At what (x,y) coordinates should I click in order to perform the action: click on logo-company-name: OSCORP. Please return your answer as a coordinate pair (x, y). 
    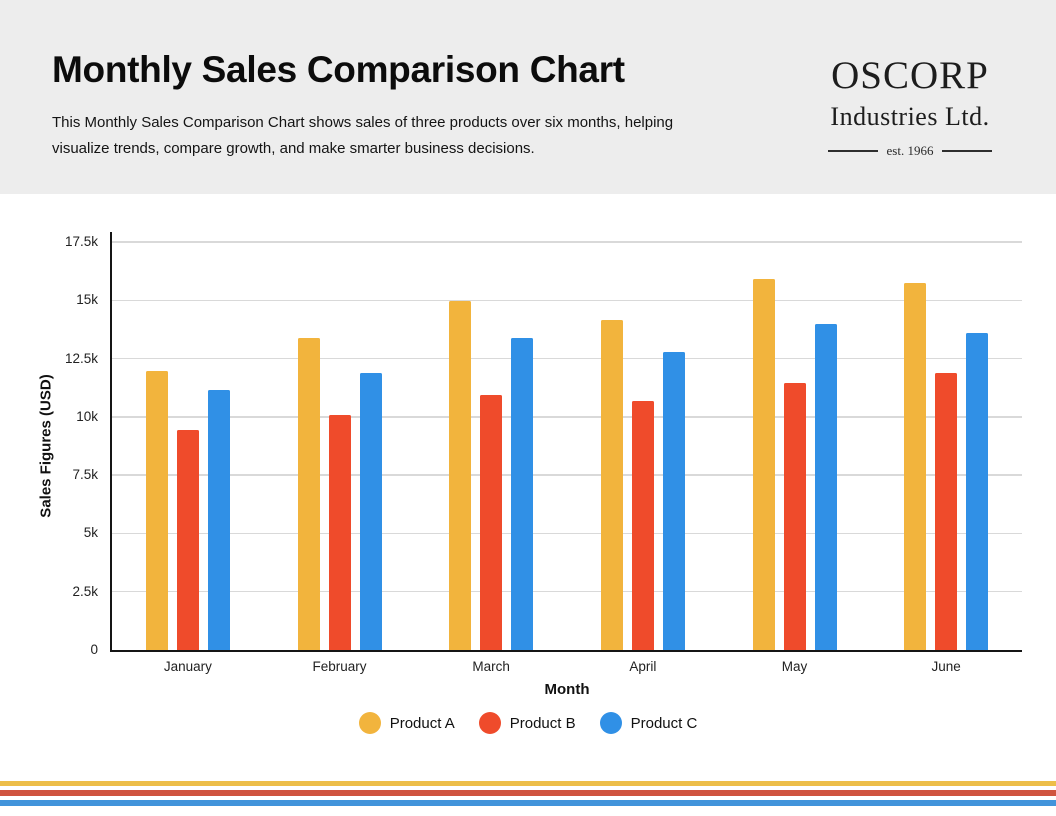
    Looking at the image, I should click on (910, 75).